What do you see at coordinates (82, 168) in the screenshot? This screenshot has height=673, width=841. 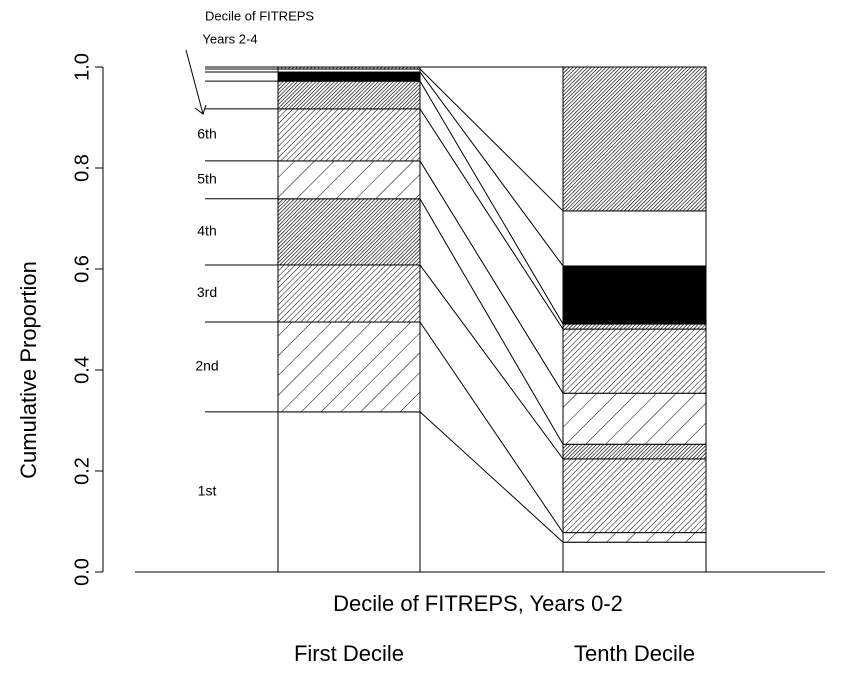 I see `y-tick-label: 0.8` at bounding box center [82, 168].